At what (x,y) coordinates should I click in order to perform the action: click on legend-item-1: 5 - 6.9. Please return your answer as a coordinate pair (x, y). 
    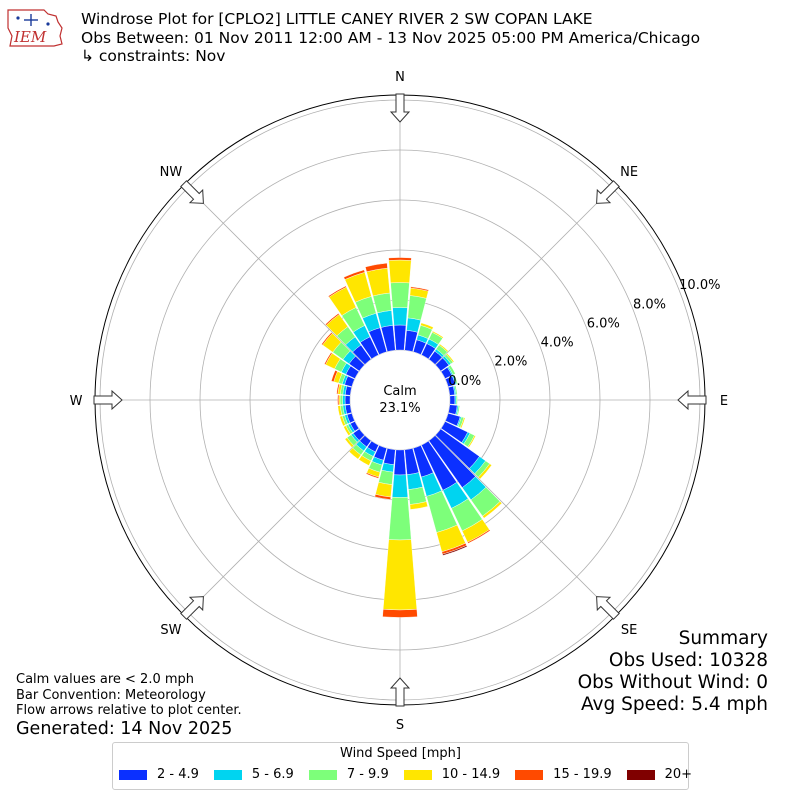
    Looking at the image, I should click on (253, 774).